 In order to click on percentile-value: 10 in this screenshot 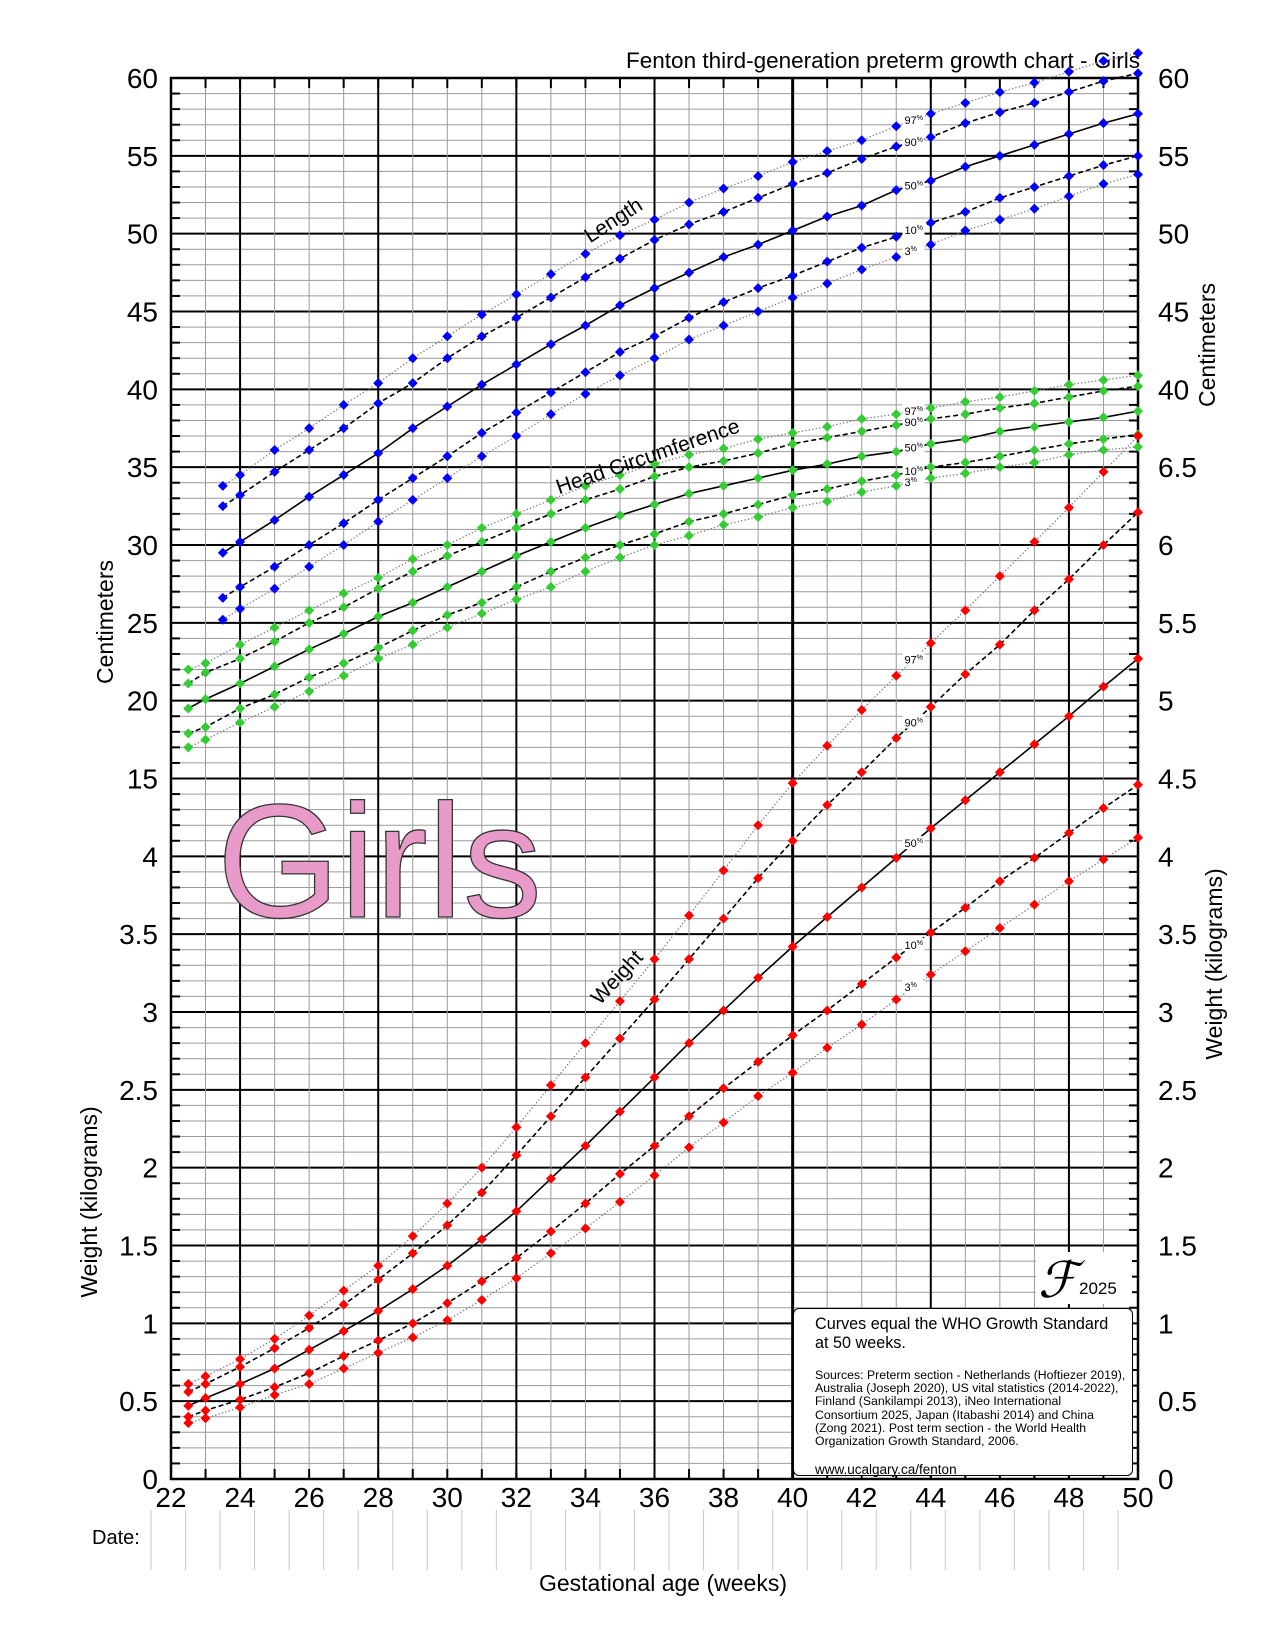, I will do `click(911, 946)`.